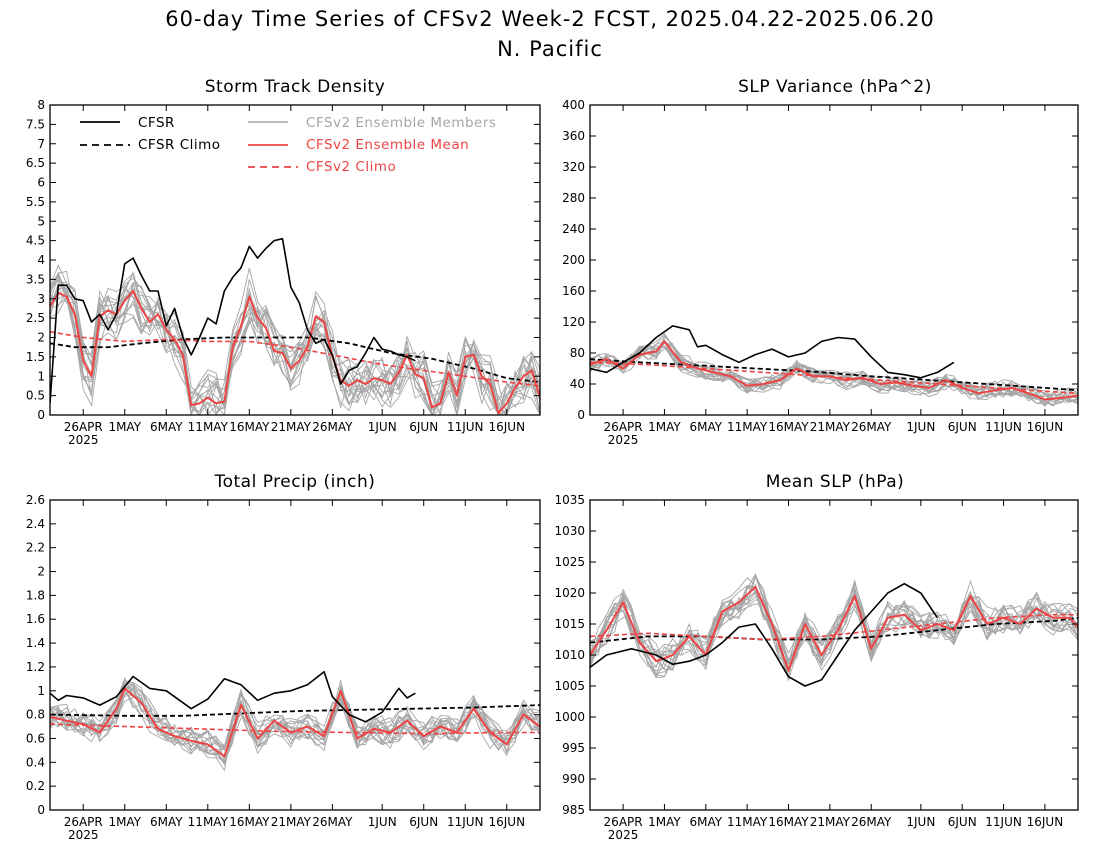  I want to click on y-tick-label: 280, so click(573, 198).